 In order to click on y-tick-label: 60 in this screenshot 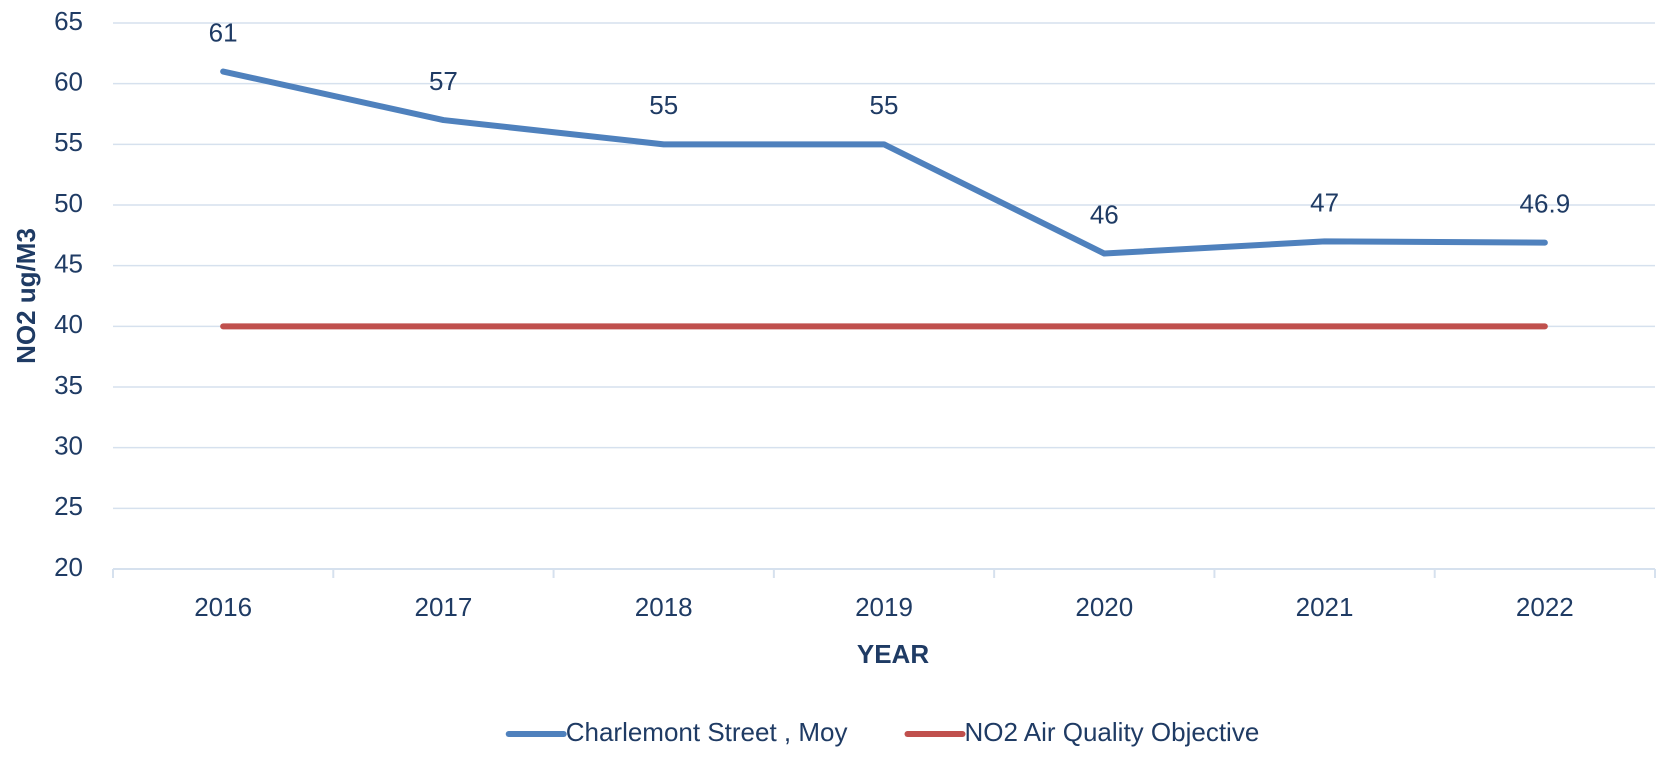, I will do `click(68, 82)`.